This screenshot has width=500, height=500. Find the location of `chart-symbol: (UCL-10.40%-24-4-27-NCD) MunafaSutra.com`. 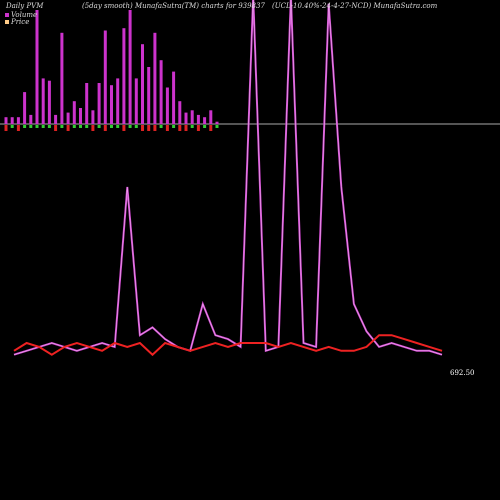

chart-symbol: (UCL-10.40%-24-4-27-NCD) MunafaSutra.com is located at coordinates (355, 6).